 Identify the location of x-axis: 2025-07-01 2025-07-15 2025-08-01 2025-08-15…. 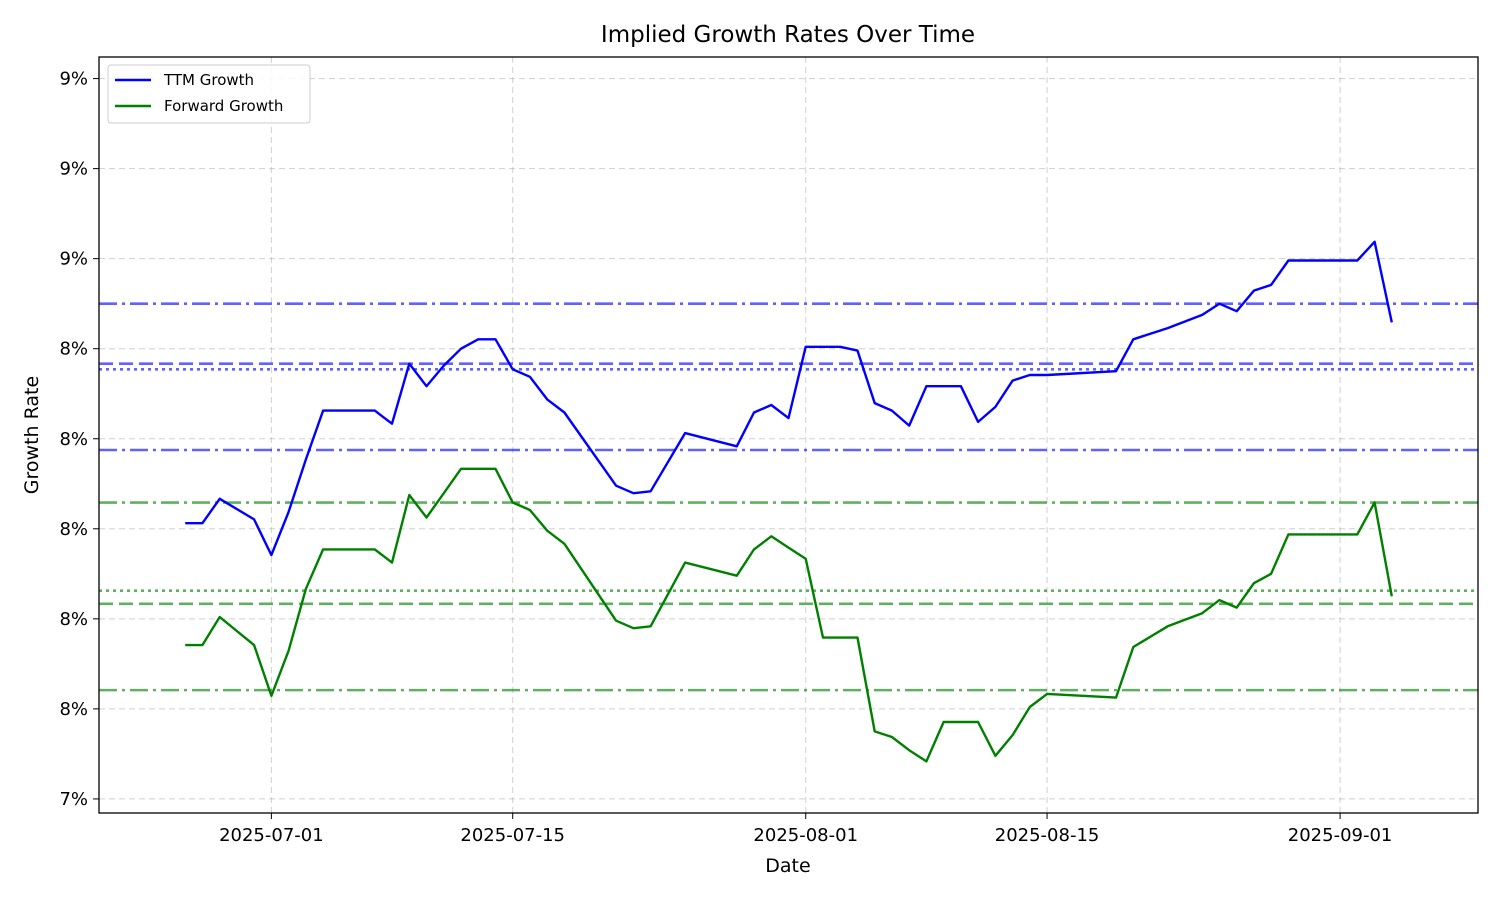
(805, 829).